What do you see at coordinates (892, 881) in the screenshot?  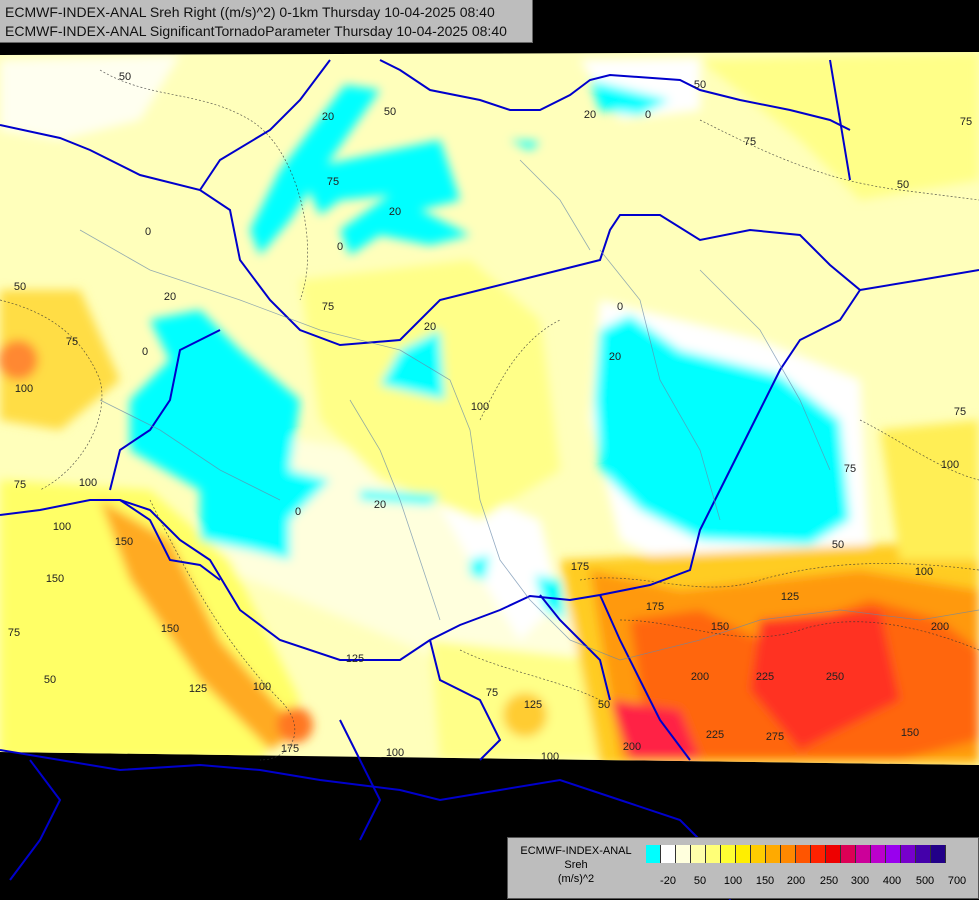 I see `legend-tick: 400` at bounding box center [892, 881].